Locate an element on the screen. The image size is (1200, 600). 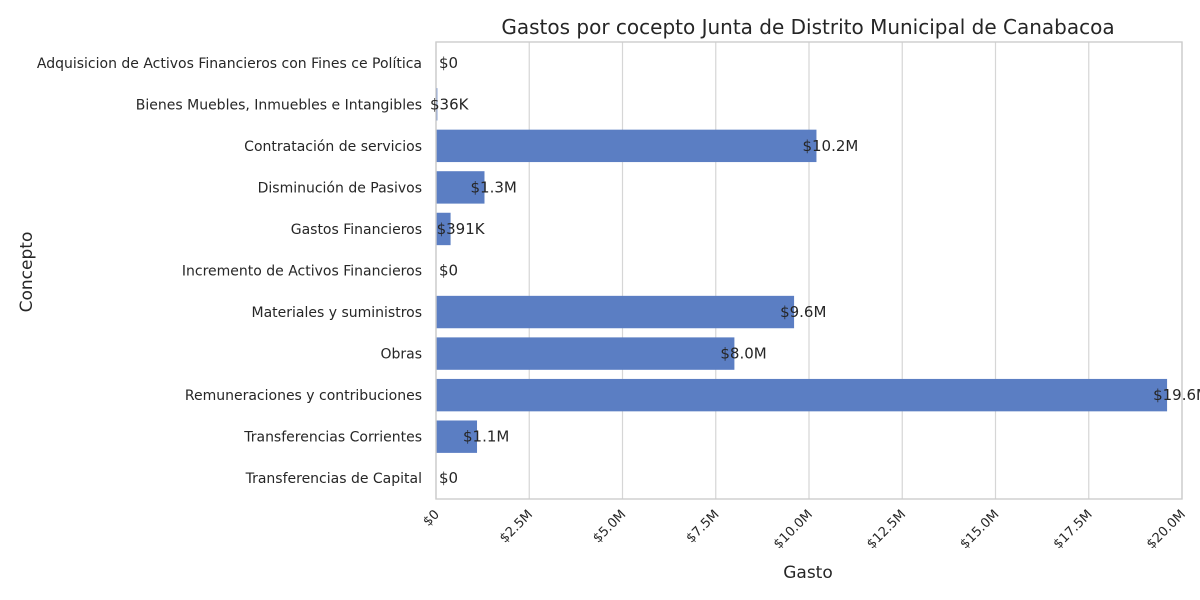
data-label: $9.6M is located at coordinates (803, 312).